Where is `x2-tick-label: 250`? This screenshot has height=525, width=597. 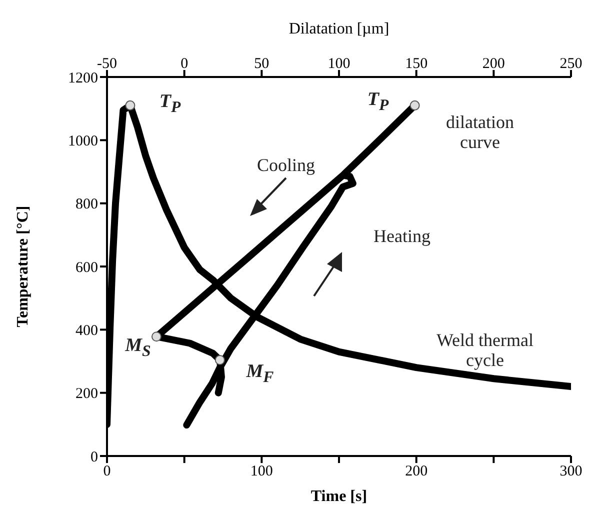
x2-tick-label: 250 is located at coordinates (571, 64).